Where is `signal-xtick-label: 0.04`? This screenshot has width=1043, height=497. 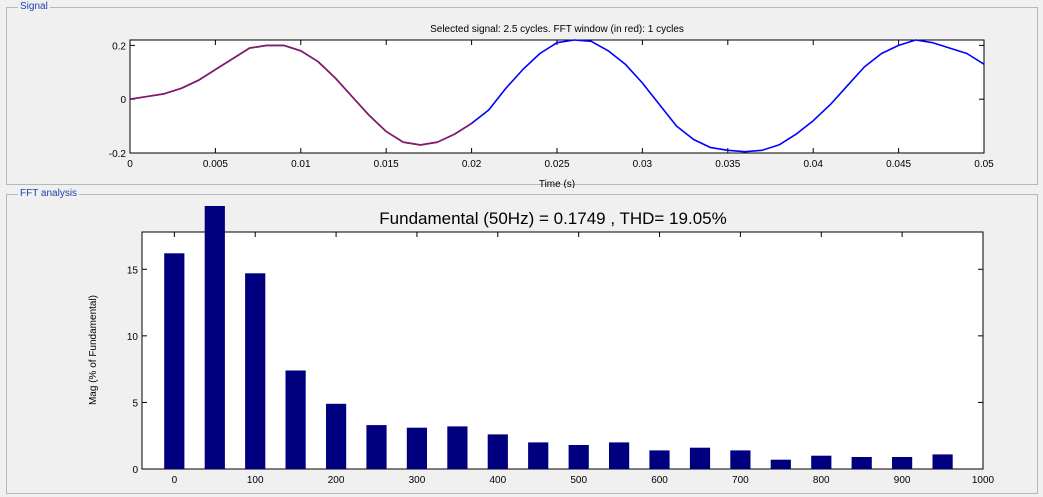
signal-xtick-label: 0.04 is located at coordinates (813, 164).